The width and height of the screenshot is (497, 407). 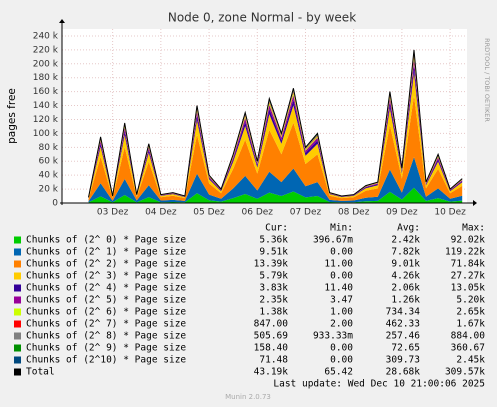 What do you see at coordinates (468, 240) in the screenshot?
I see `legend-max: 92.02k` at bounding box center [468, 240].